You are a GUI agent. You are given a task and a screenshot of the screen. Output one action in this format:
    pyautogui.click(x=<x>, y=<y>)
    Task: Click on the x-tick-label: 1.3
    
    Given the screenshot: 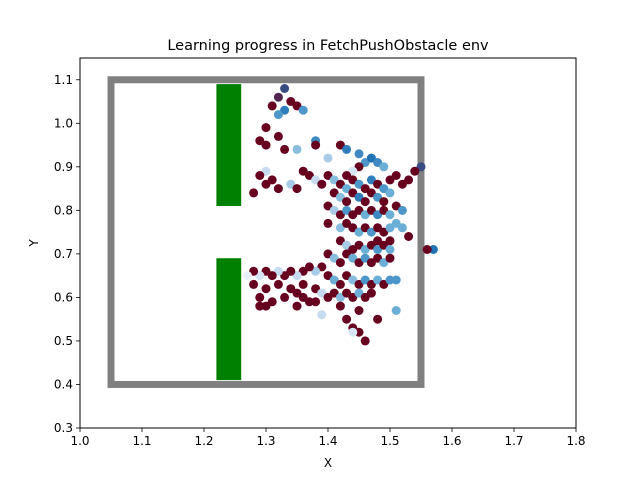 What is the action you would take?
    pyautogui.click(x=265, y=441)
    